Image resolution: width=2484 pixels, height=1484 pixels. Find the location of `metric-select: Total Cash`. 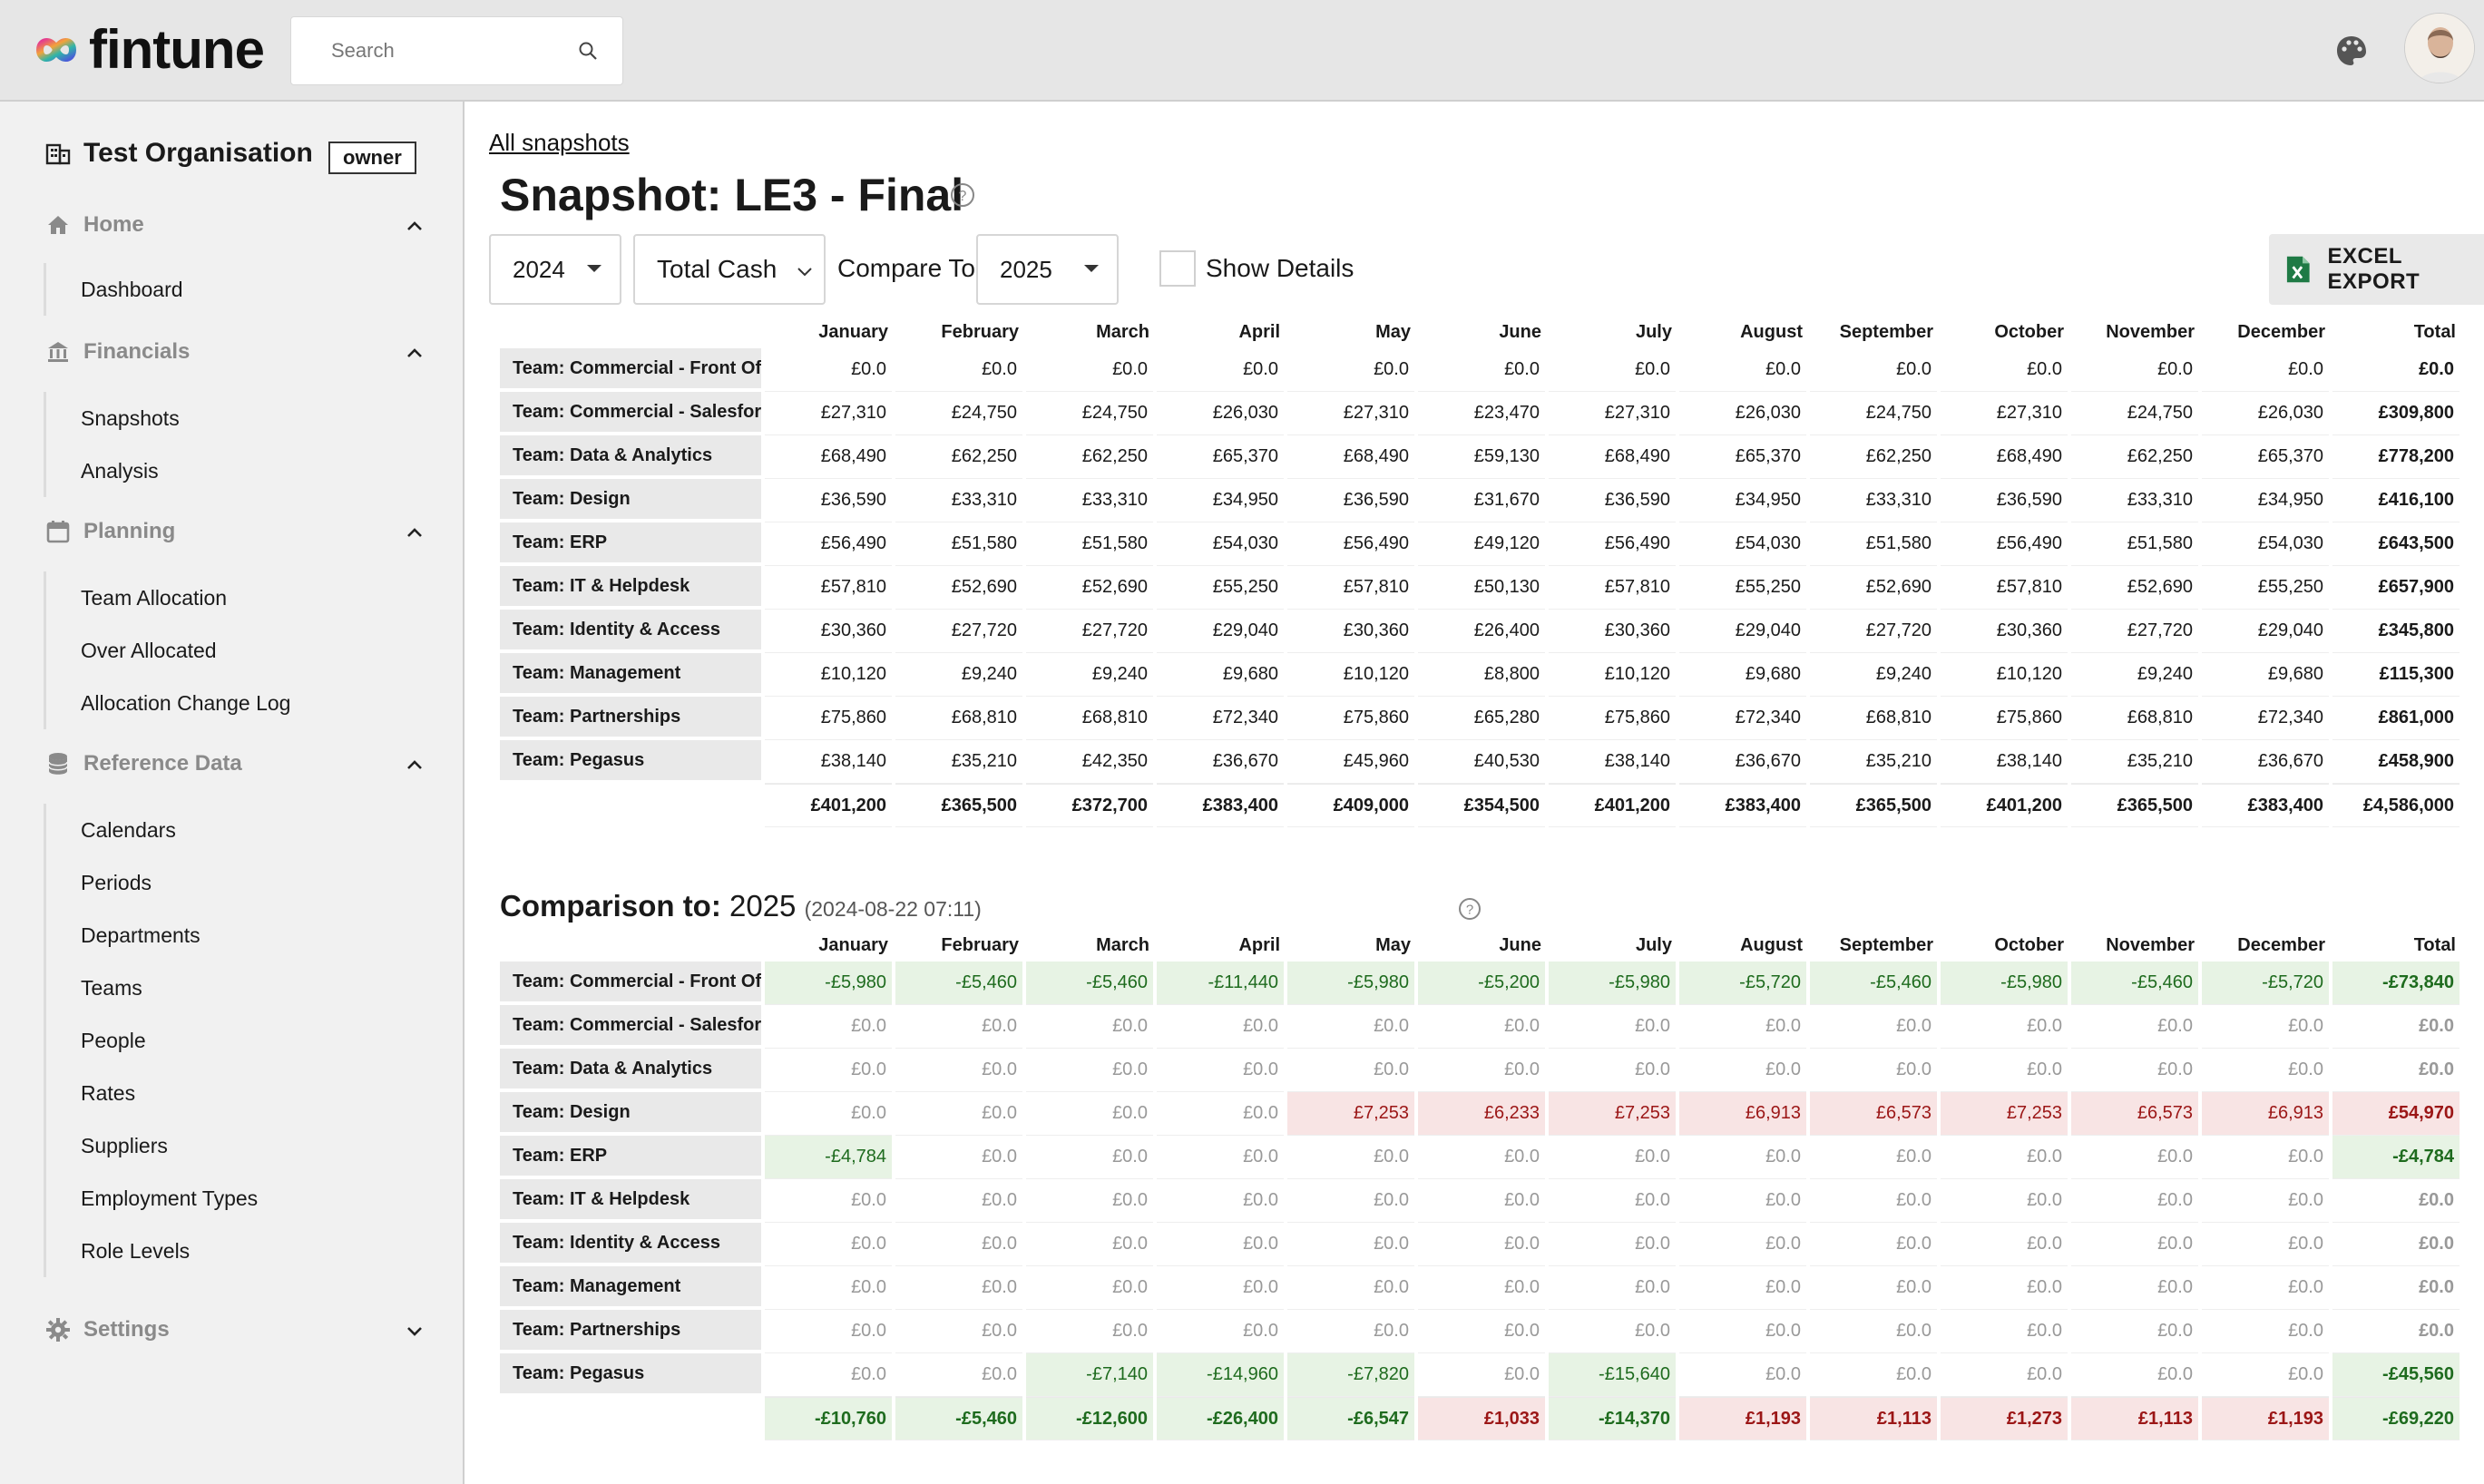

metric-select: Total Cash is located at coordinates (729, 269).